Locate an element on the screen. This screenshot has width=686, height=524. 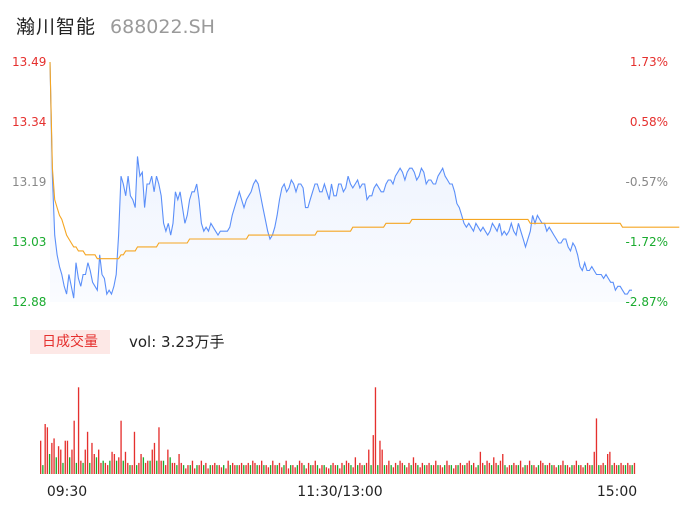
x-tick-label: 09:30 is located at coordinates (67, 492).